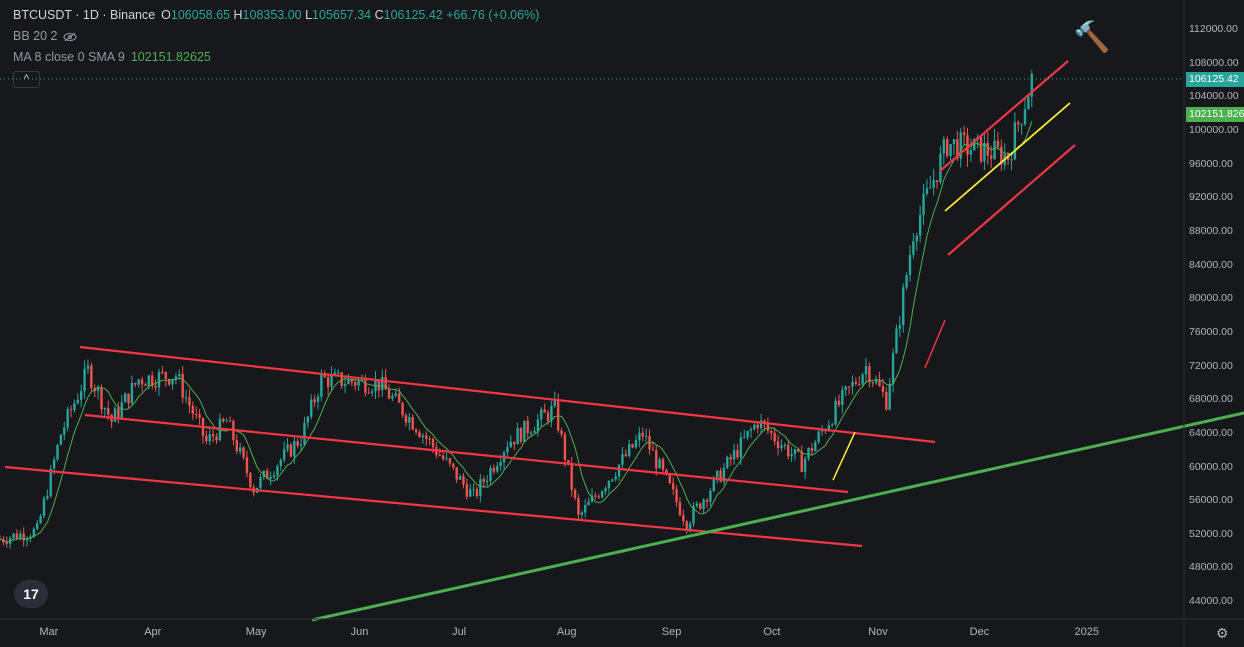  Describe the element at coordinates (459, 632) in the screenshot. I see `time-axis-label: Jul` at that location.